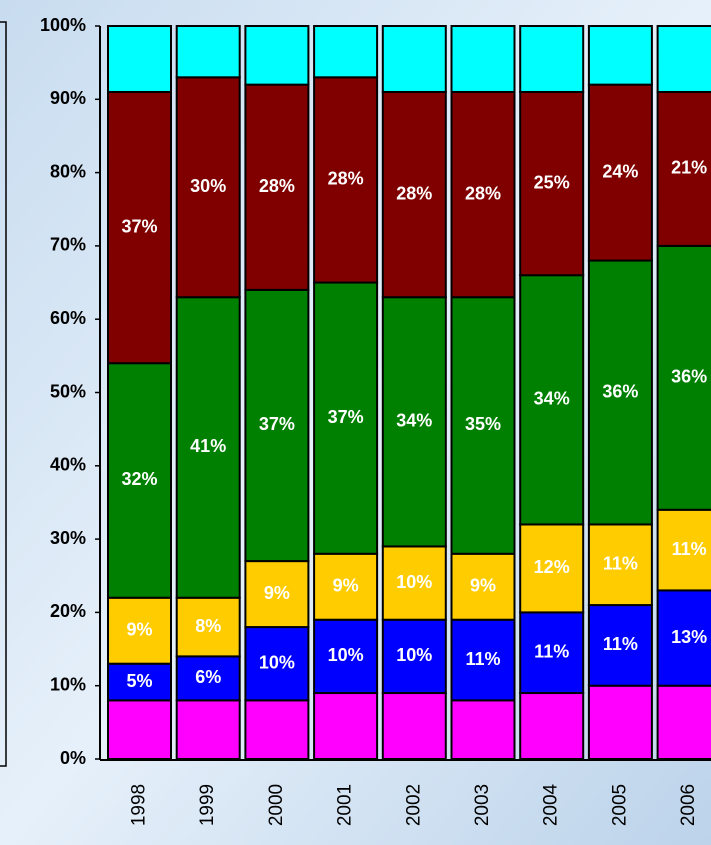 This screenshot has height=845, width=711. What do you see at coordinates (68, 611) in the screenshot?
I see `y-tick-label: 20%` at bounding box center [68, 611].